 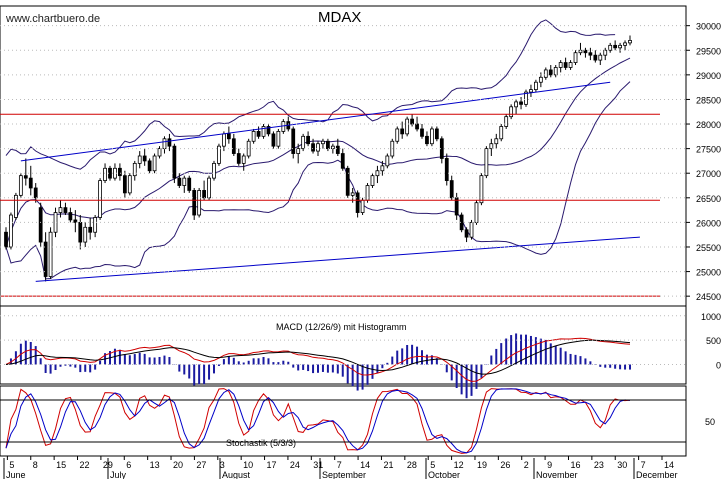 I want to click on x-tick-label: 3, so click(x=222, y=465).